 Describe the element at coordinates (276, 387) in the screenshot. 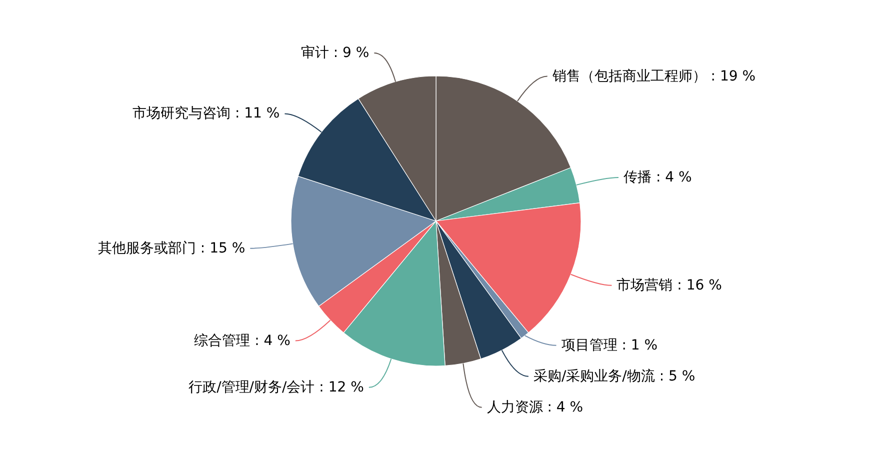

I see `slice-label: 行政/管理/财务/会计 : 12 %` at that location.